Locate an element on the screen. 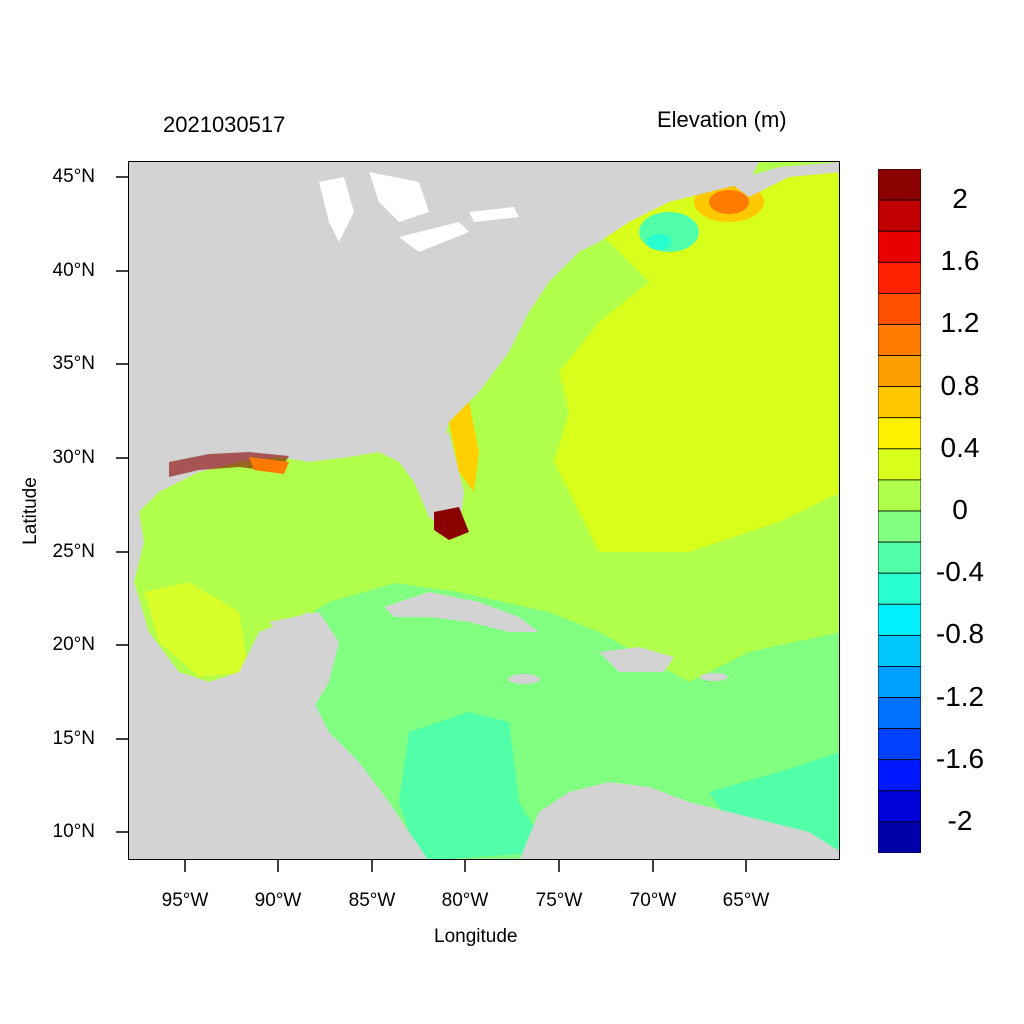  lat-tick-label: 15°N is located at coordinates (73, 738).